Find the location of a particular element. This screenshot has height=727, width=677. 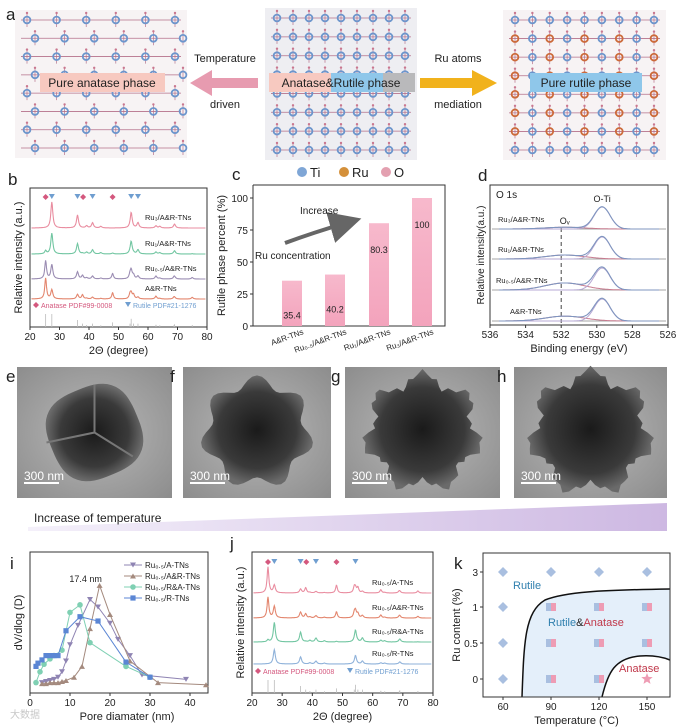

panel-label-a: a is located at coordinates (11, 14).